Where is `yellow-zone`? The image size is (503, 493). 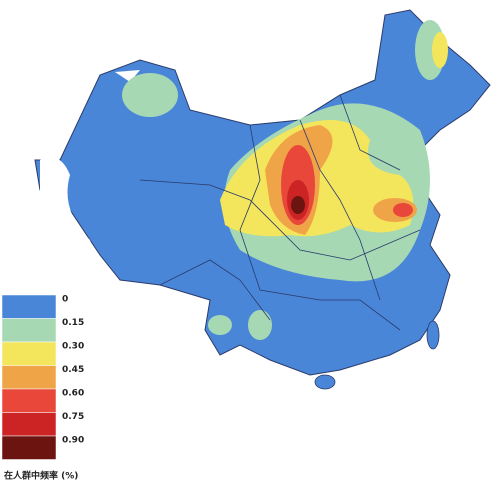
yellow-zone is located at coordinates (440, 50).